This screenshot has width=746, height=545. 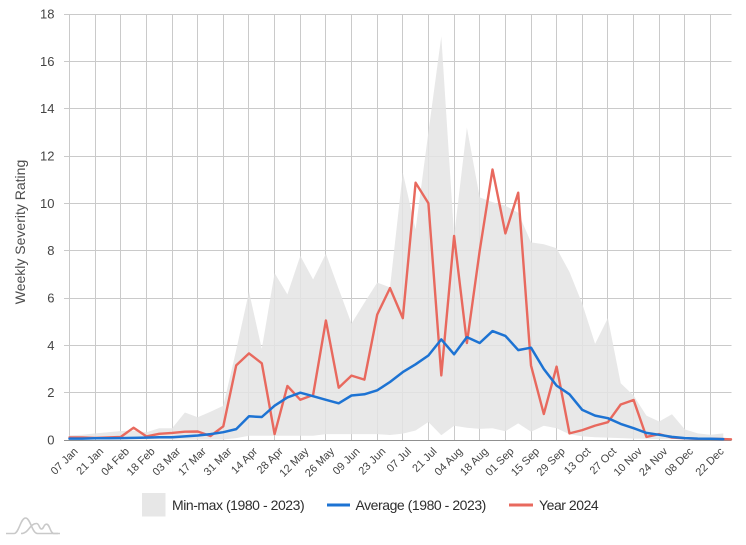 I want to click on svg-text: 18, so click(x=47, y=14).